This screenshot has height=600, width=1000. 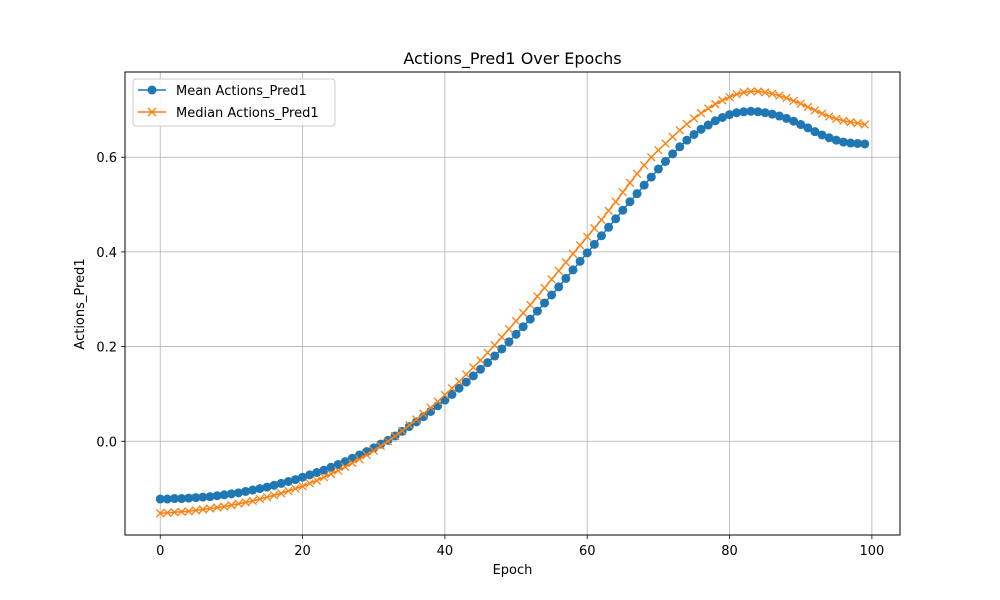 What do you see at coordinates (587, 551) in the screenshot?
I see `x-tick-label: 60` at bounding box center [587, 551].